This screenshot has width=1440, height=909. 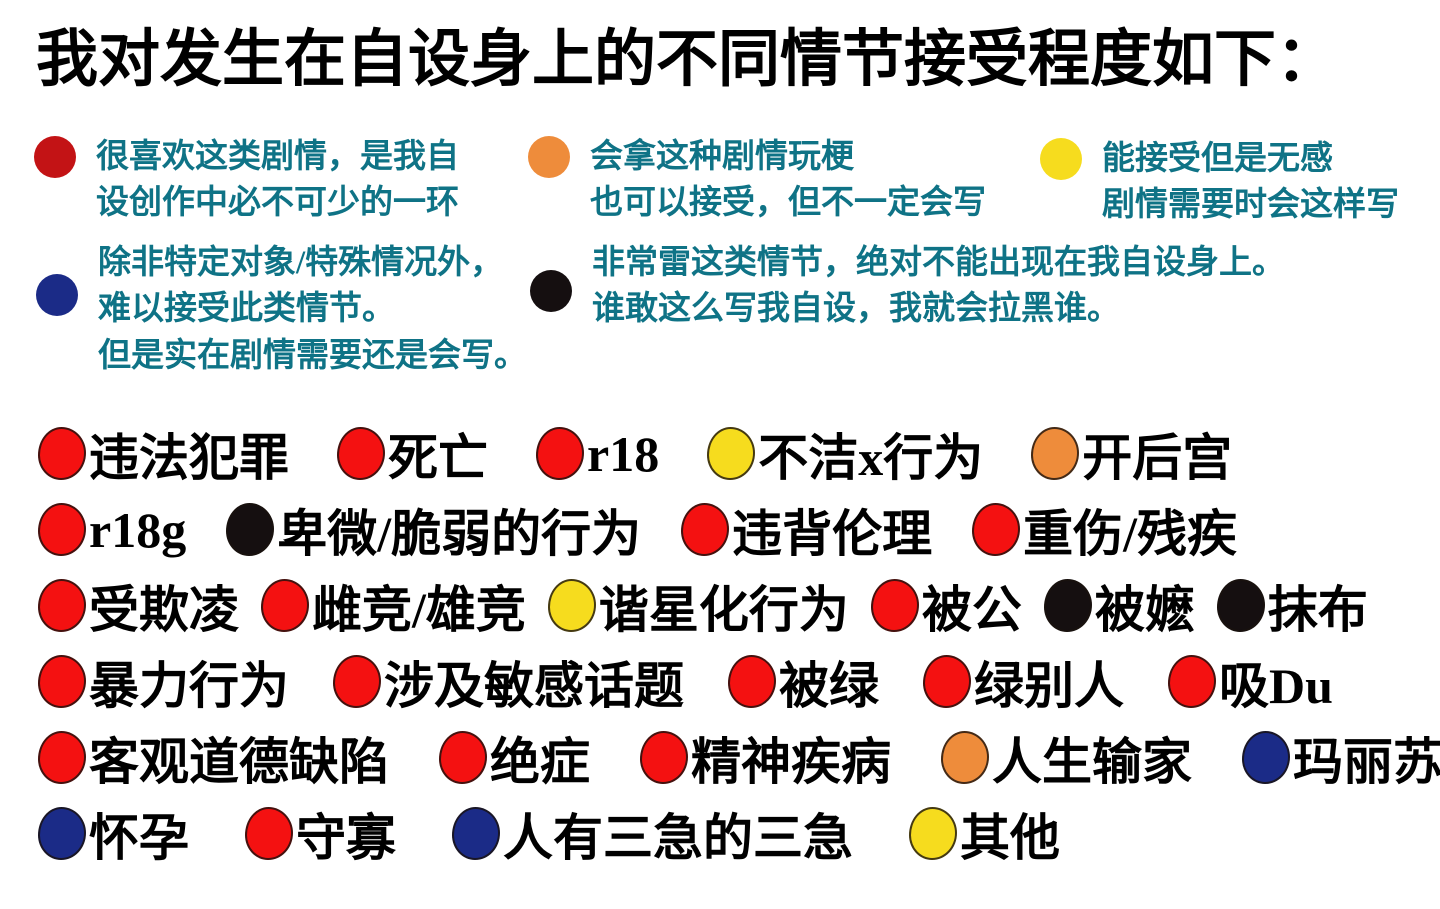 I want to click on legend-text: 很喜欢这类剧情，是我自 设创作中必不可少的一环, so click(x=277, y=181).